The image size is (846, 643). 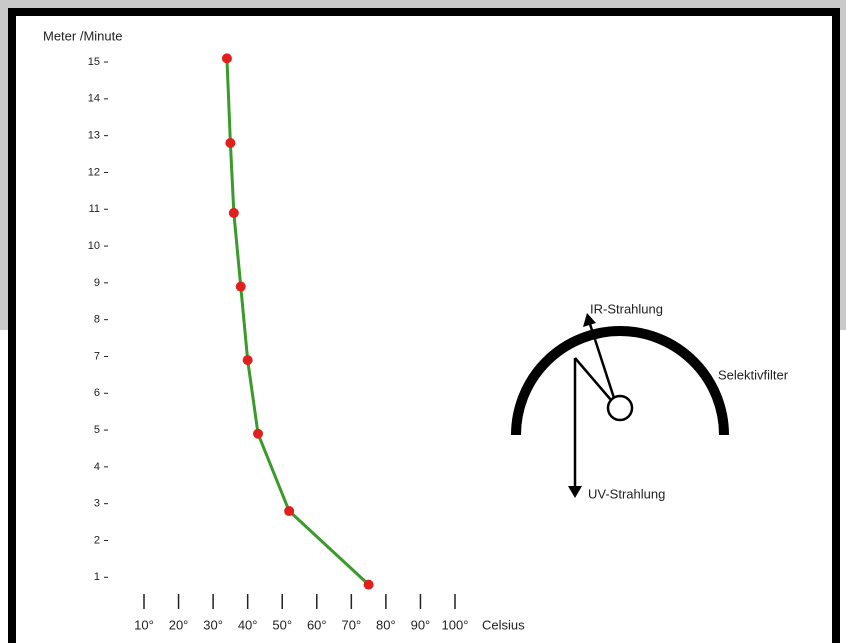 What do you see at coordinates (94, 62) in the screenshot?
I see `y-tick-label: 15` at bounding box center [94, 62].